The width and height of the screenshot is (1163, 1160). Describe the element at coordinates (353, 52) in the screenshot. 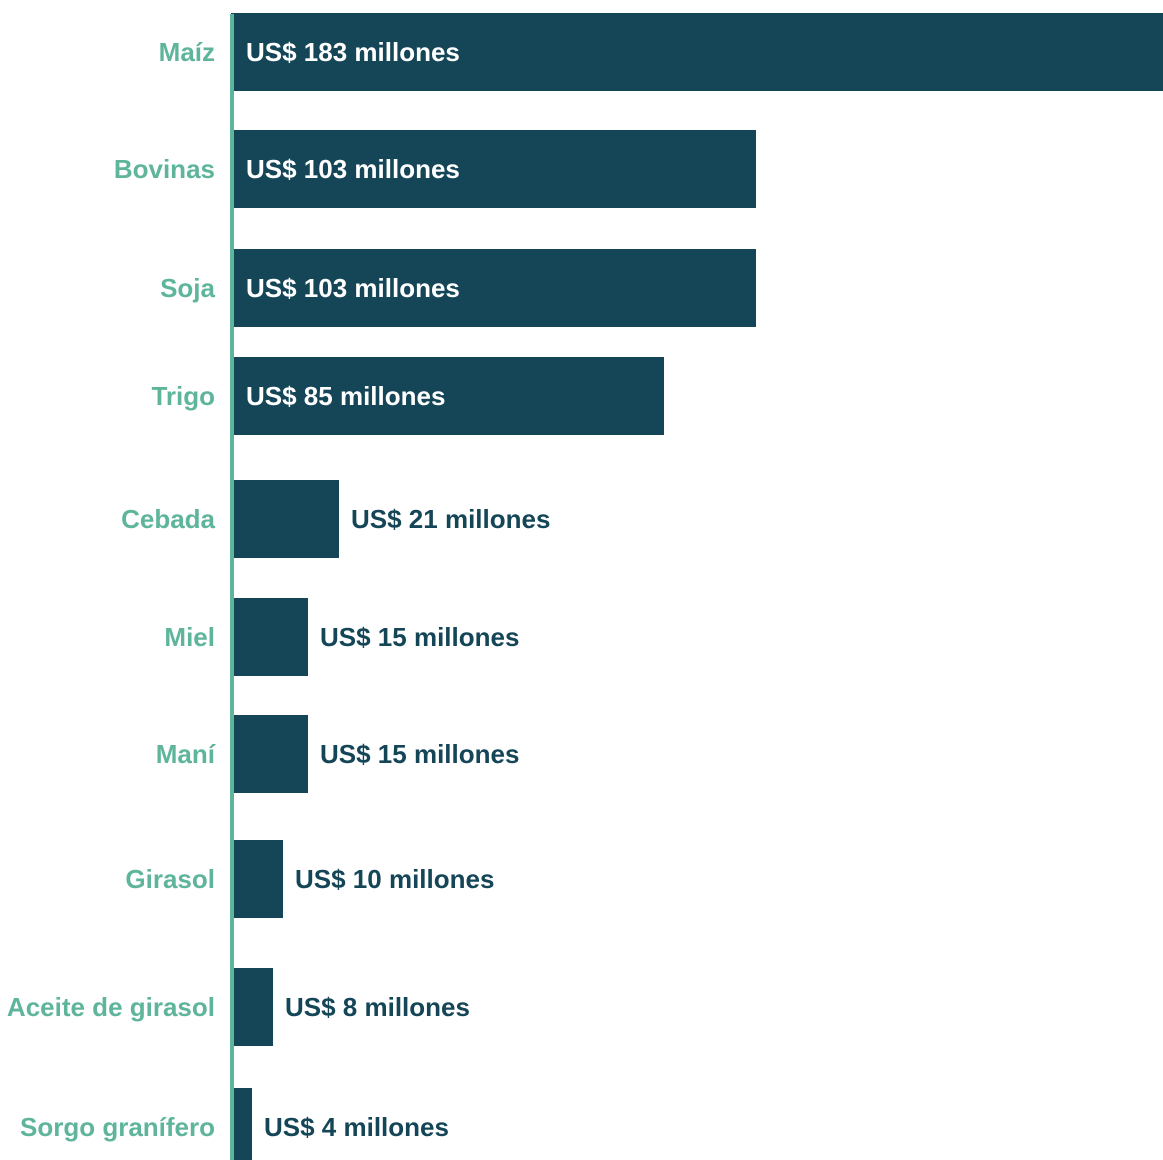

I see `value-label: US$ 183 millones` at that location.